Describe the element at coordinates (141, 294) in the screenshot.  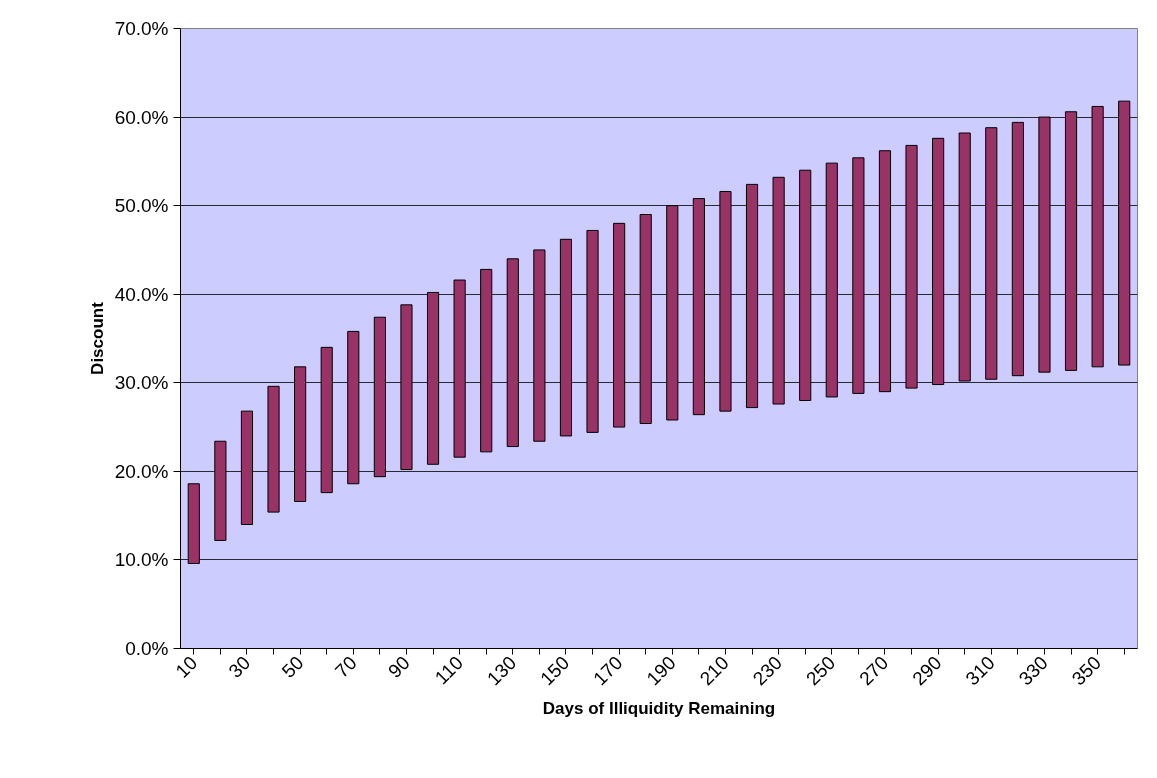
I see `y-tick-label: 40.0%` at that location.